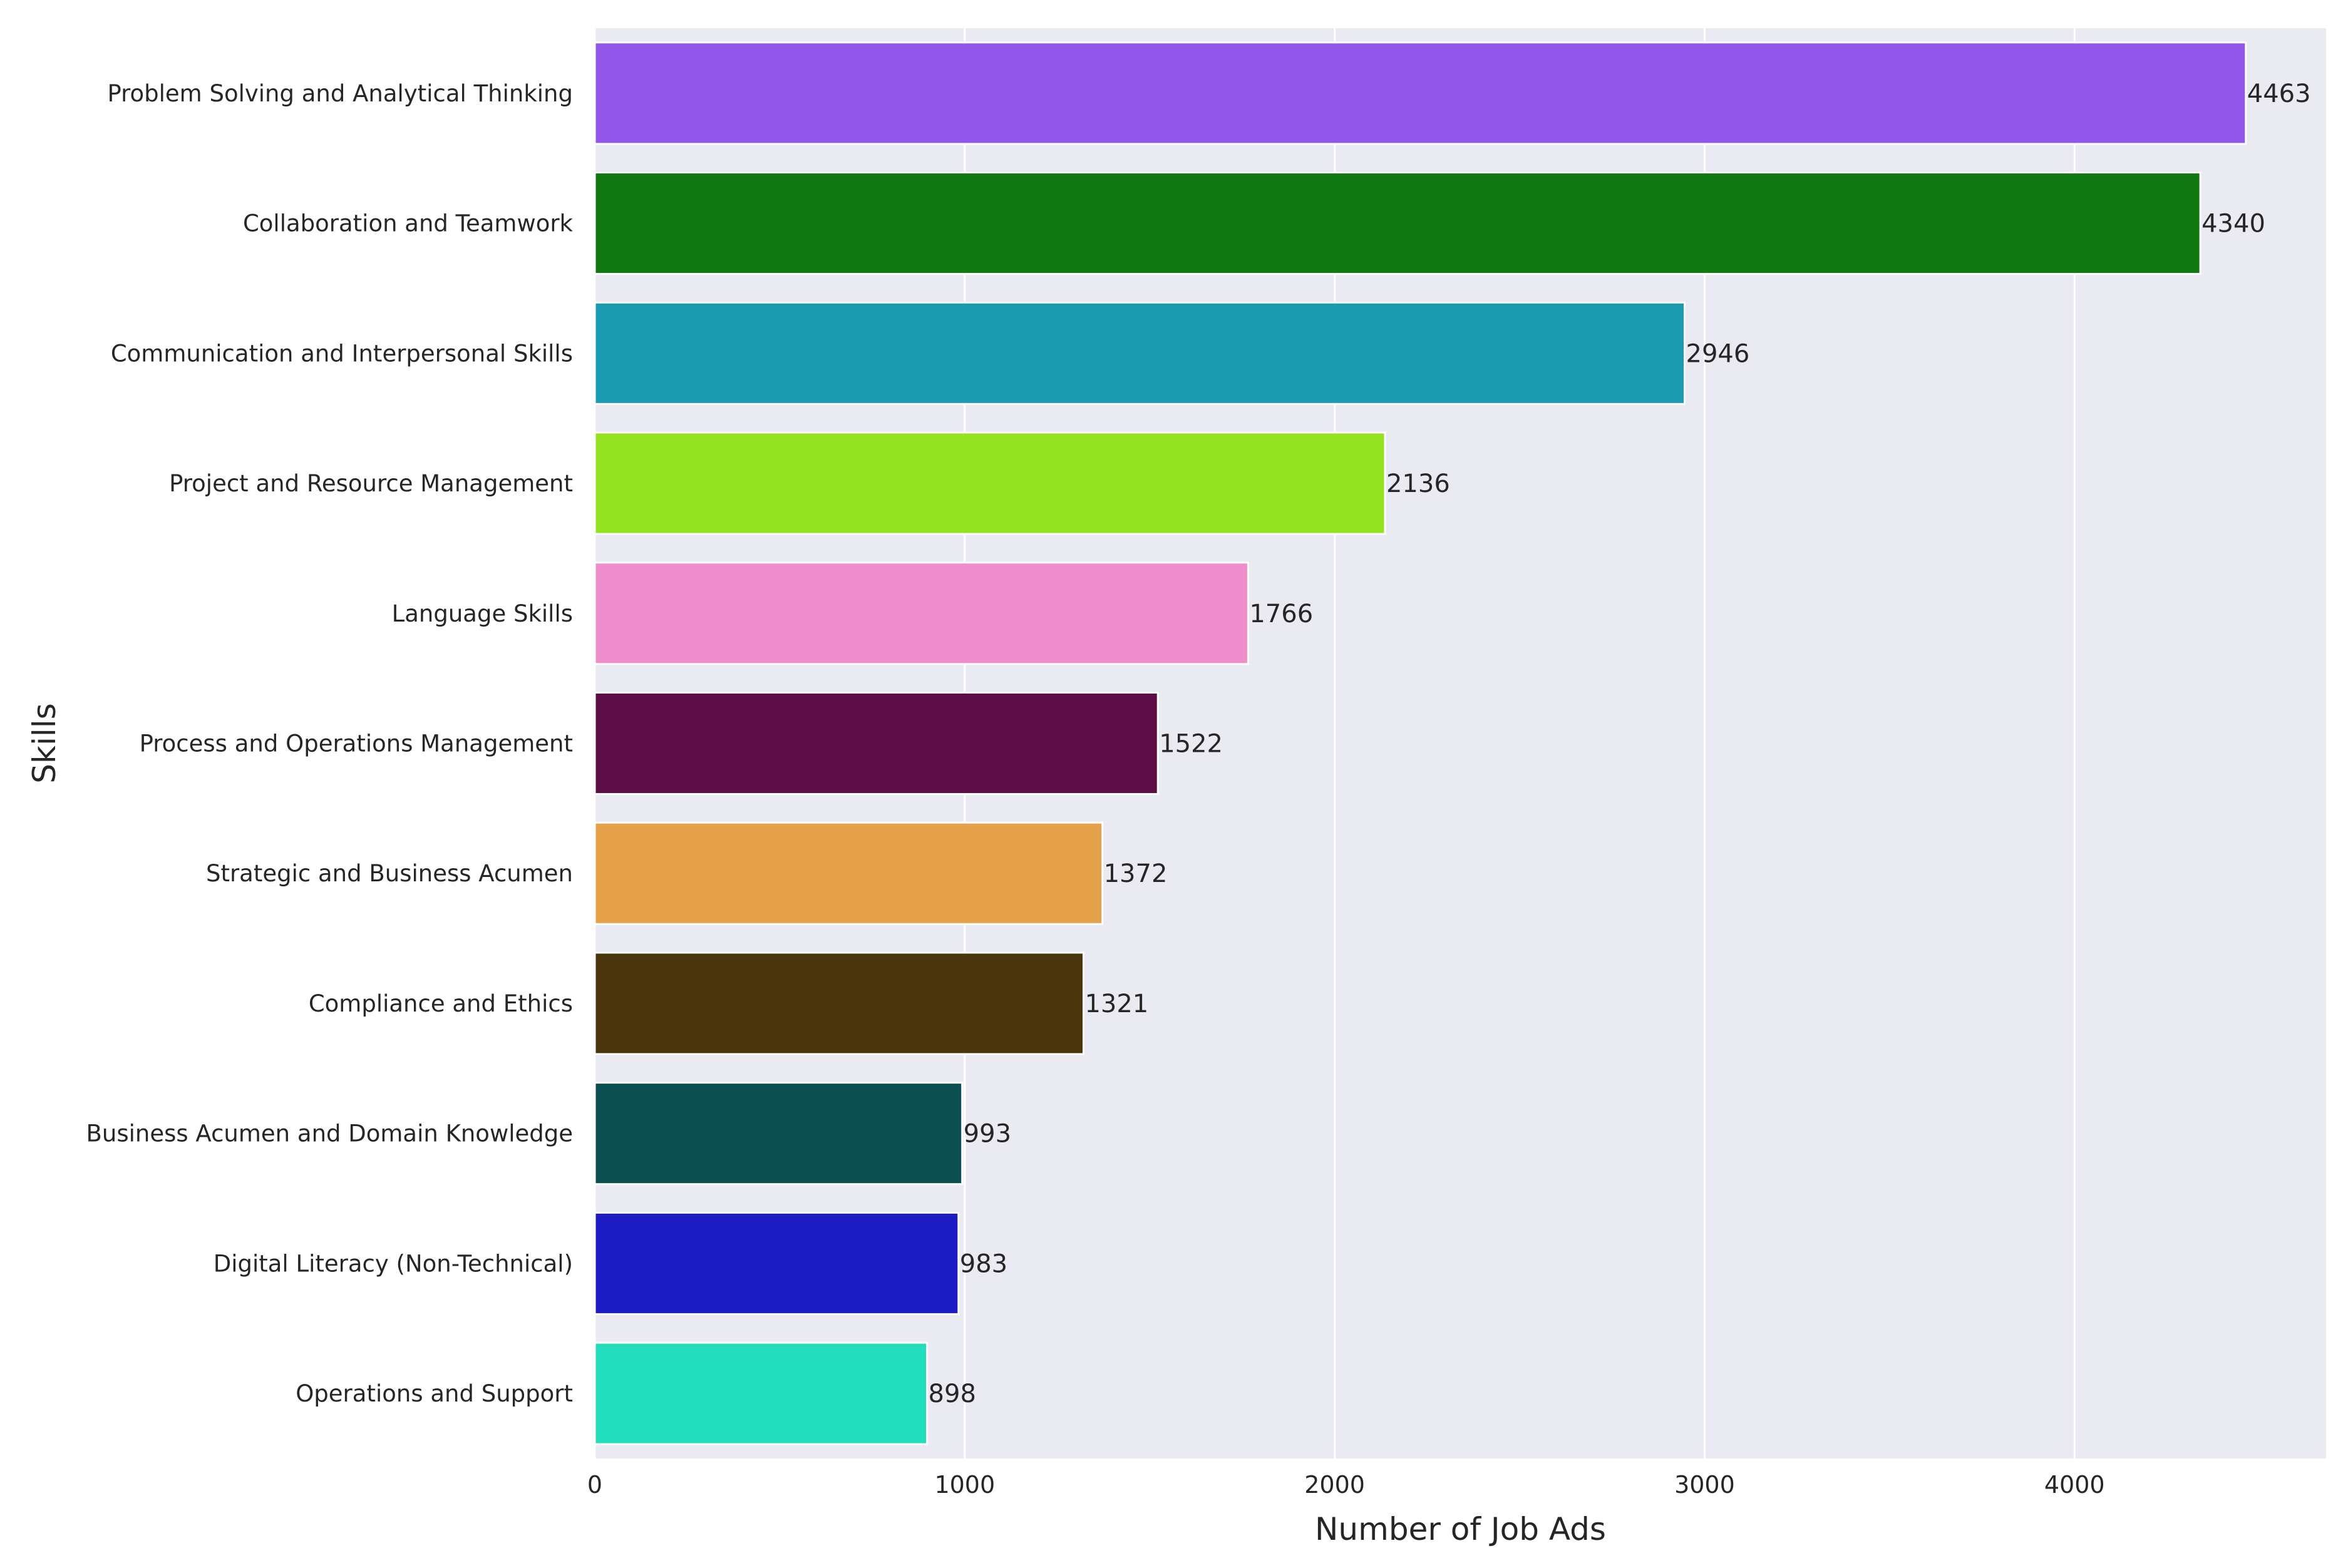 The image size is (2348, 1568). Describe the element at coordinates (1334, 1485) in the screenshot. I see `x-tick-label: 2000` at that location.